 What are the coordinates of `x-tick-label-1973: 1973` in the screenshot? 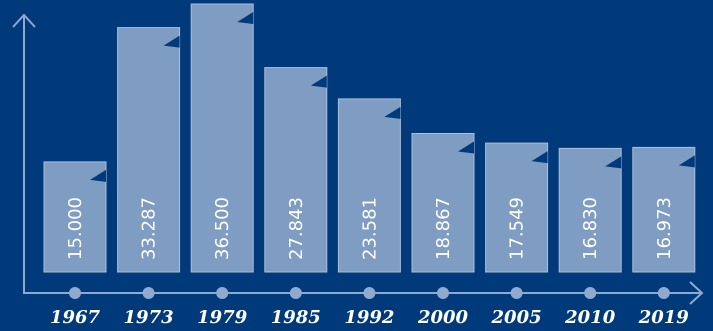 It's located at (149, 317).